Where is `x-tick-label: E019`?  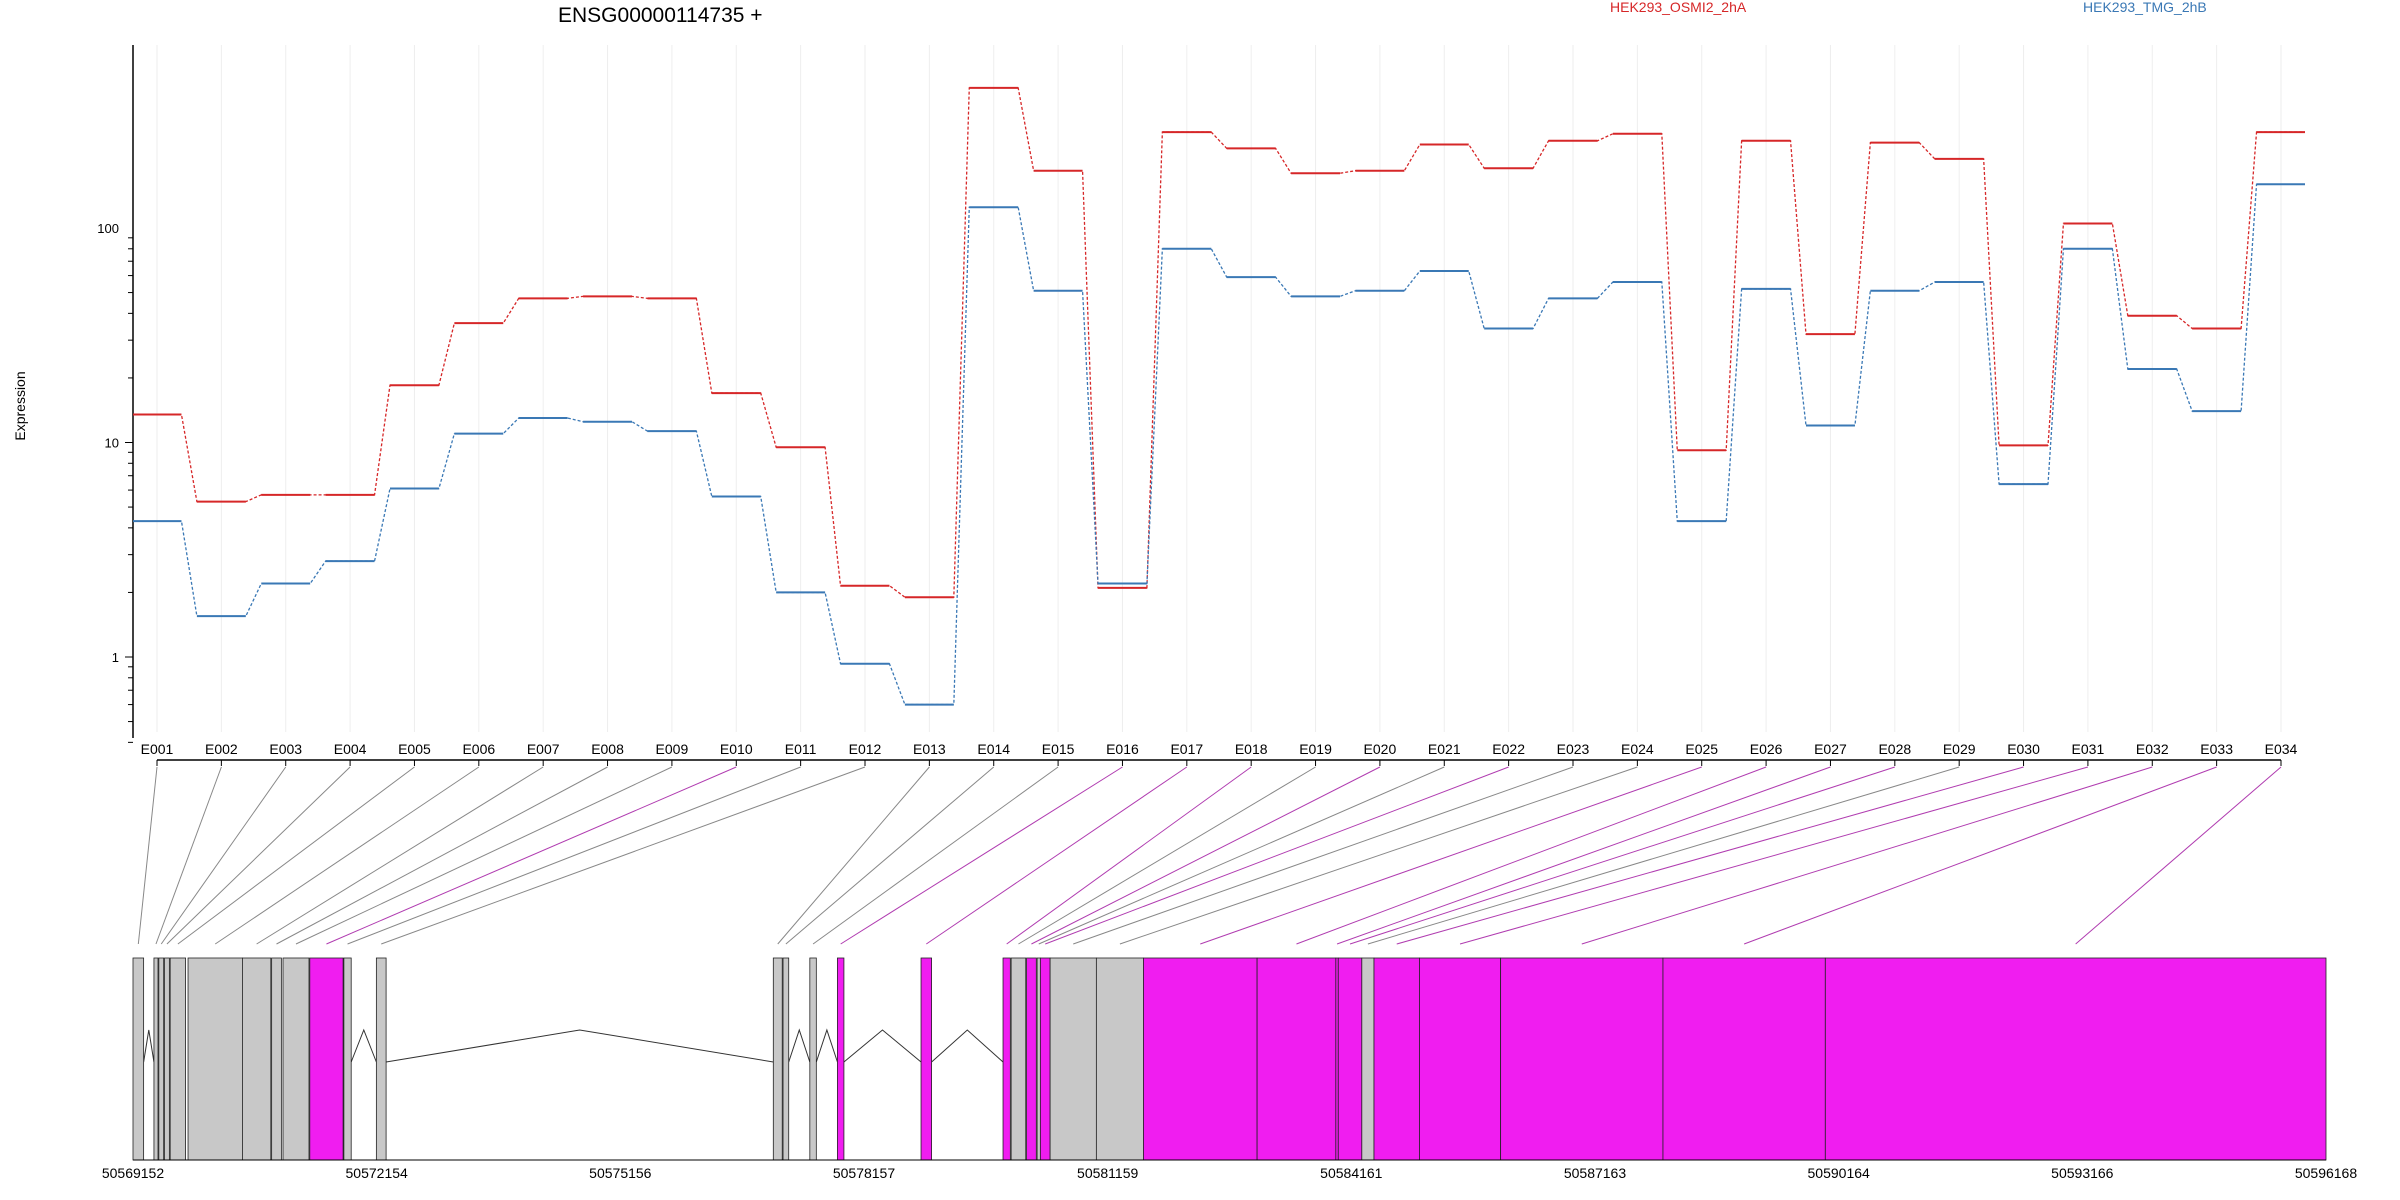
x-tick-label: E019 is located at coordinates (1315, 749).